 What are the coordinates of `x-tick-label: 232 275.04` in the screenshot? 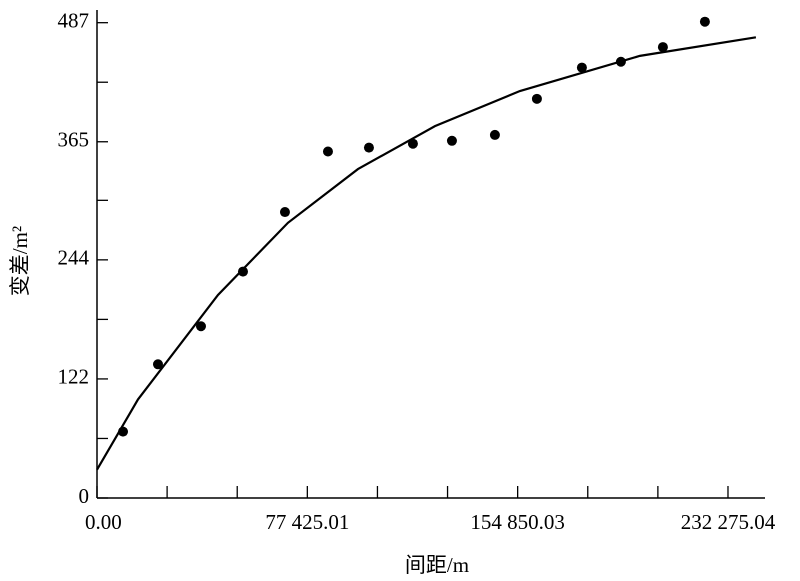 It's located at (728, 522).